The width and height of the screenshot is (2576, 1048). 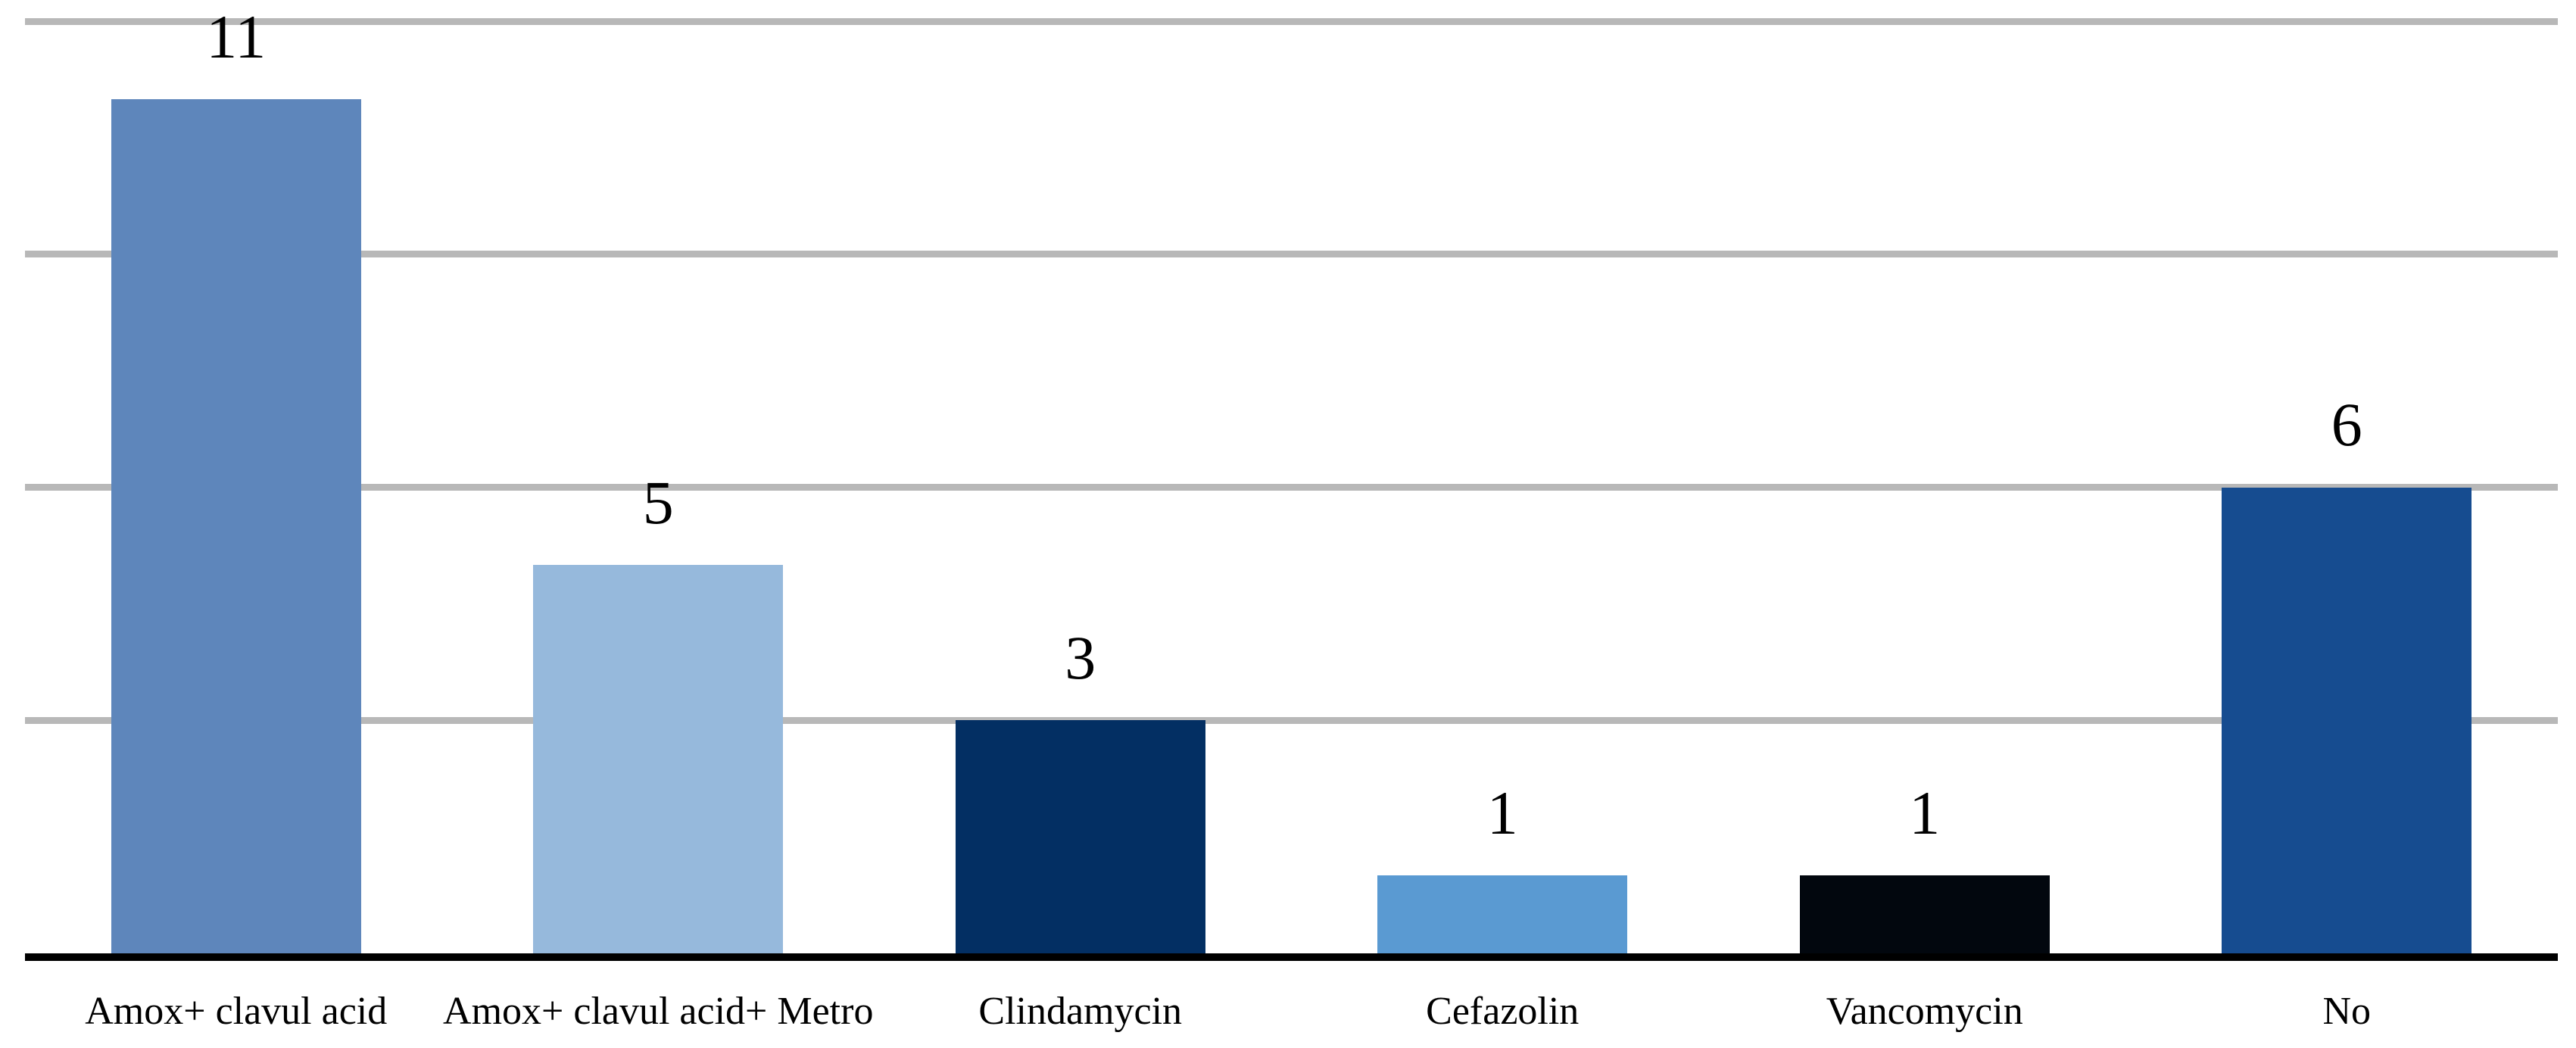 What do you see at coordinates (1080, 1012) in the screenshot?
I see `category-label-clindamycin: Clindamycin` at bounding box center [1080, 1012].